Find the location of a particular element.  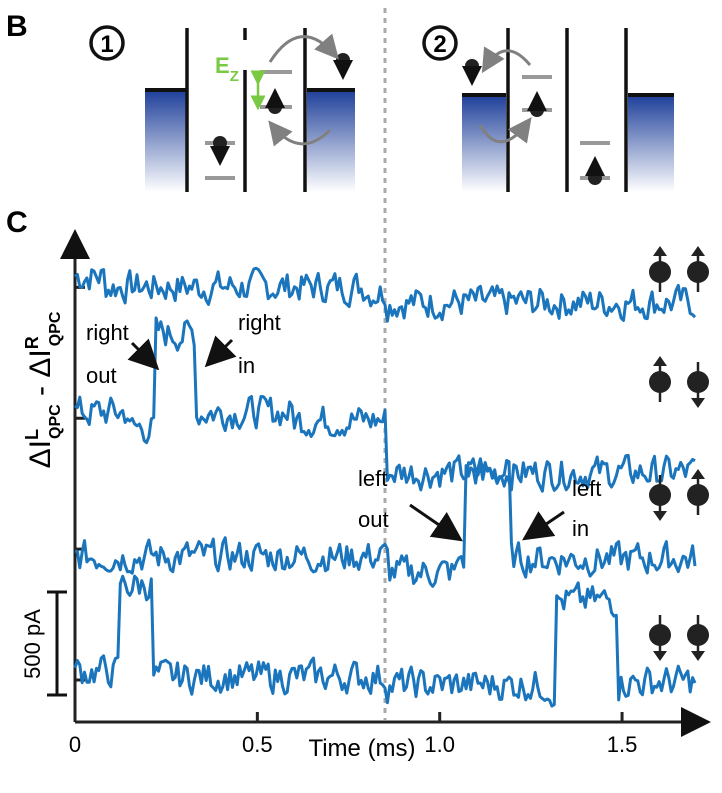

state-2-diagram: 2 is located at coordinates (548, 108).